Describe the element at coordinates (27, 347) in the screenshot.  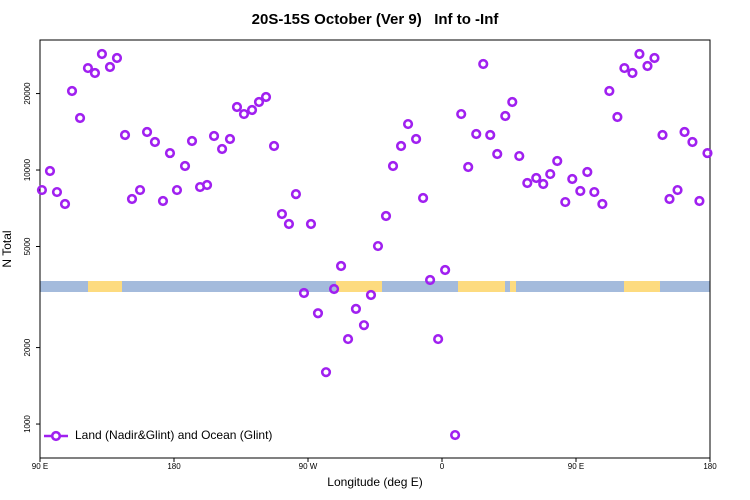
I see `y-tick-label: 2000` at that location.